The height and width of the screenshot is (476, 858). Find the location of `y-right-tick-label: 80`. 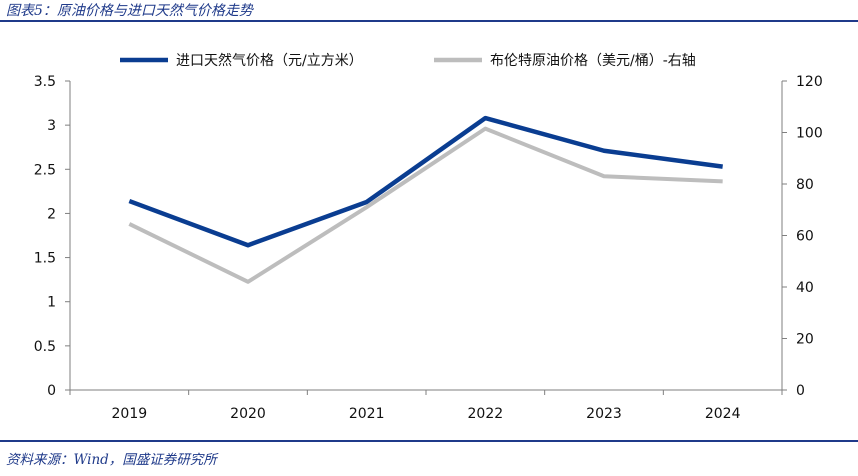

y-right-tick-label: 80 is located at coordinates (805, 185).